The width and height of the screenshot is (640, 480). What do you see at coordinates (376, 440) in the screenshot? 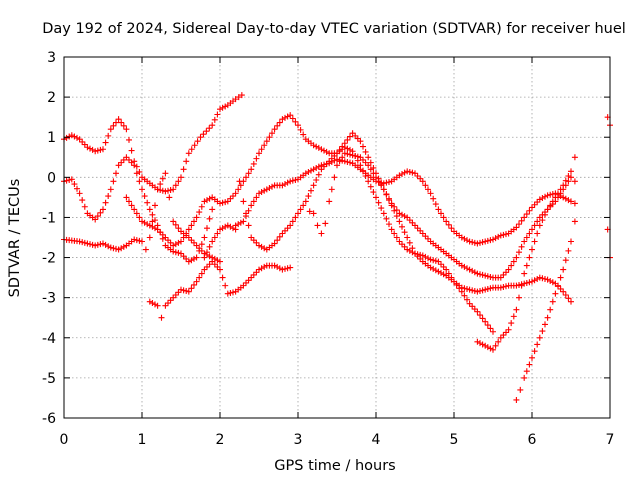
I see `x-tick-label: 4` at bounding box center [376, 440].